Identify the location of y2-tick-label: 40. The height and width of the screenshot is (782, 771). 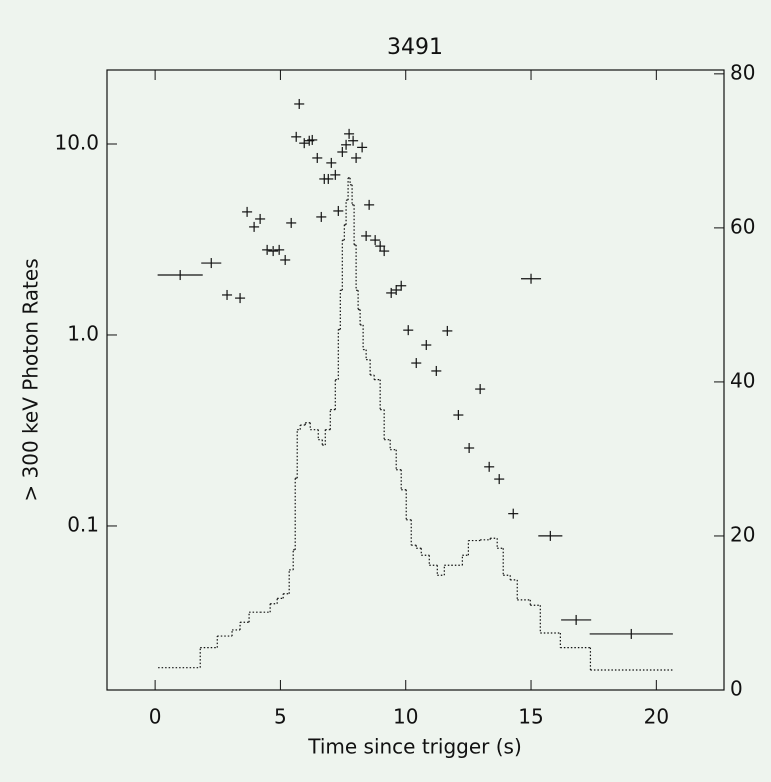
(742, 380).